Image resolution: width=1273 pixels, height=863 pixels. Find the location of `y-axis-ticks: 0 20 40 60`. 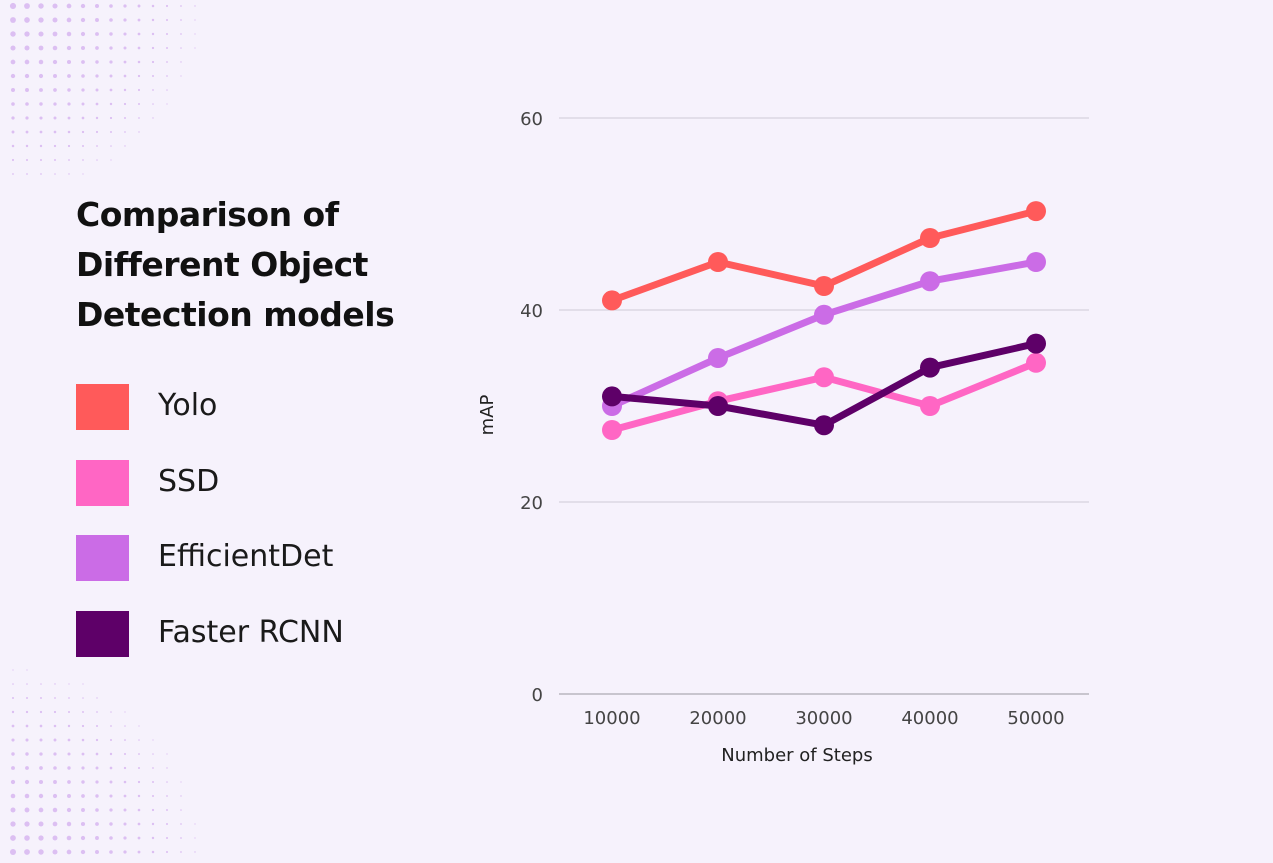

y-axis-ticks: 0 20 40 60 is located at coordinates (531, 407).